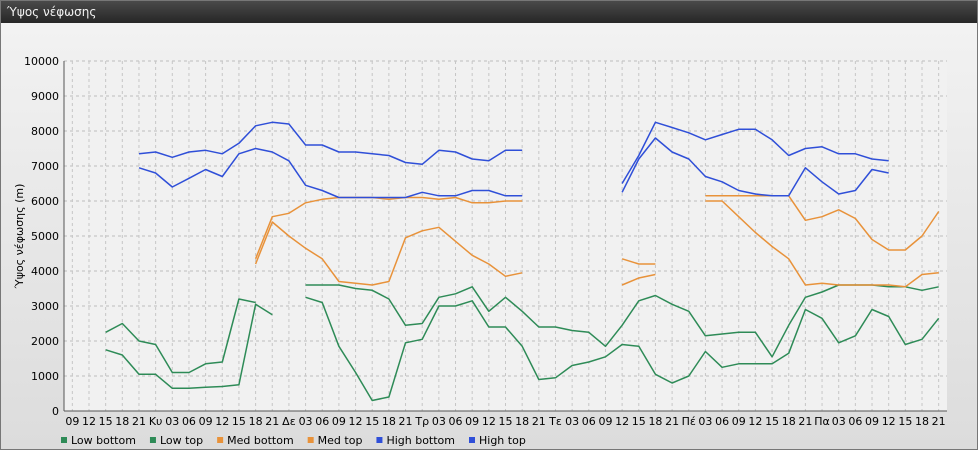 The height and width of the screenshot is (453, 978). What do you see at coordinates (489, 12) in the screenshot?
I see `title-bar: Ύψος νέφωσης` at bounding box center [489, 12].